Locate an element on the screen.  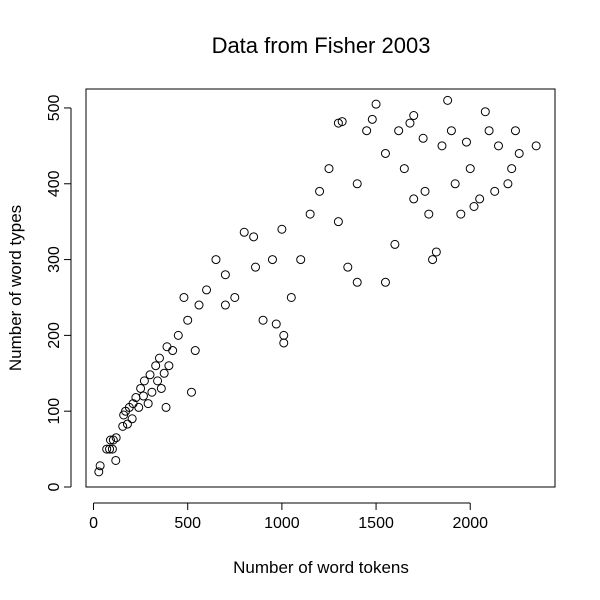
y-axis: 0 100 200 300 400 500 is located at coordinates (59, 293).